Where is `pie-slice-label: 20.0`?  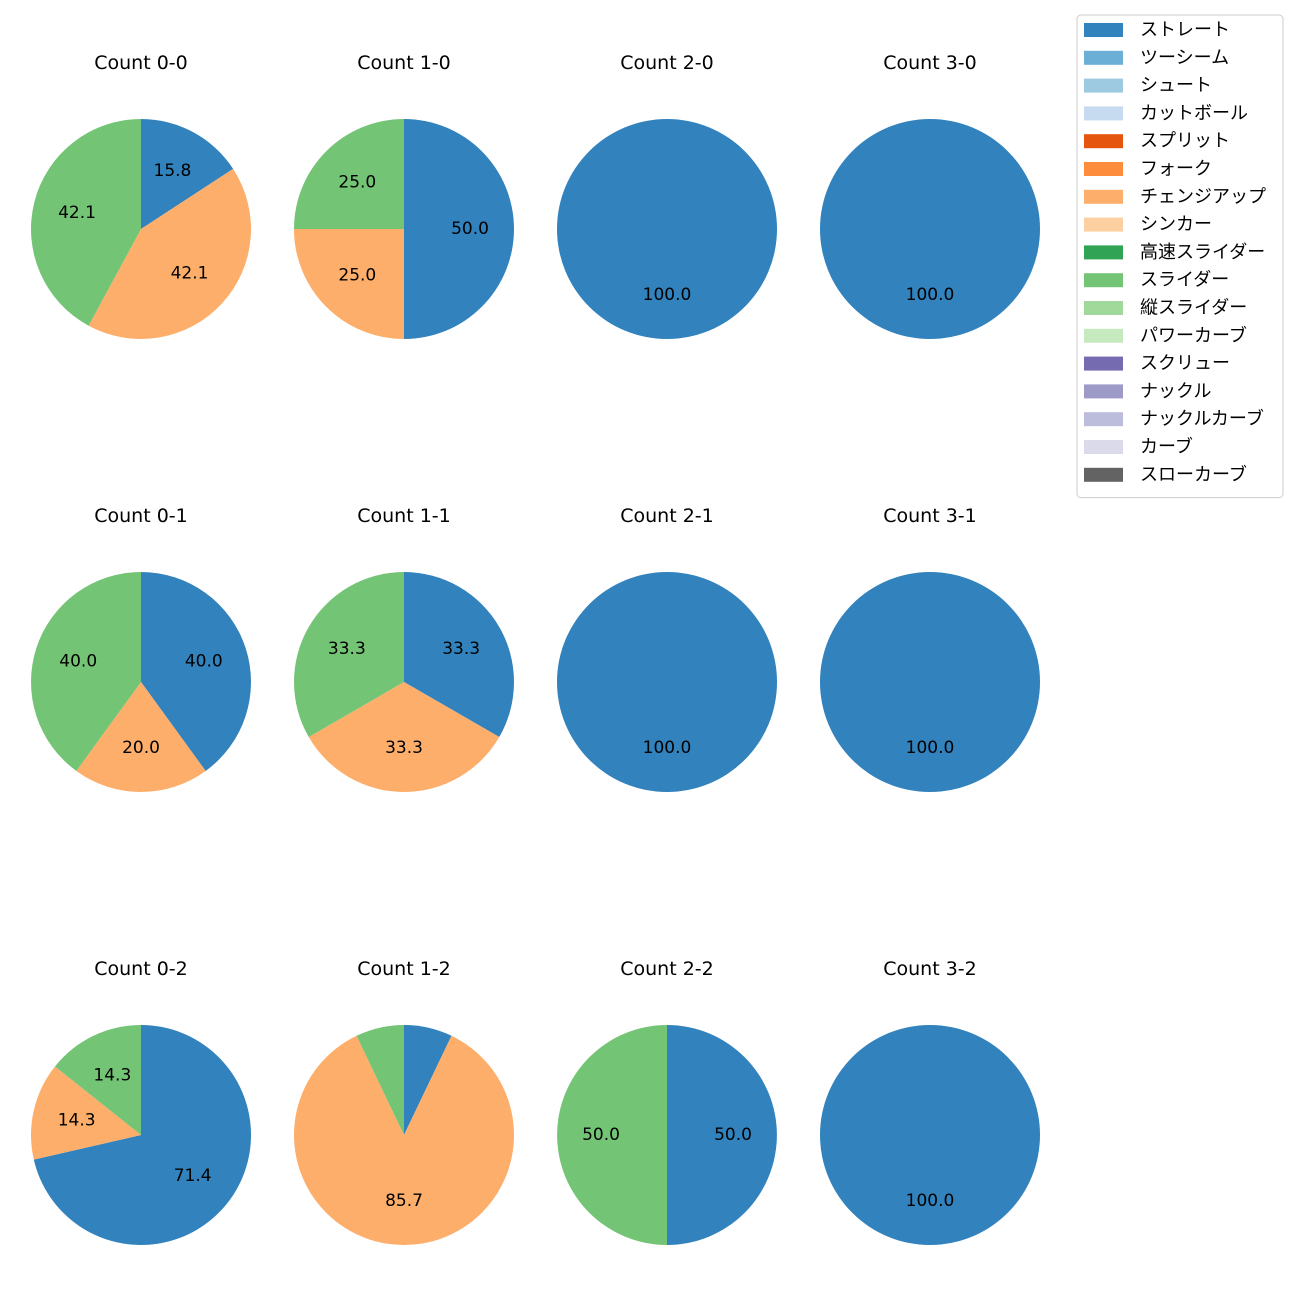 pie-slice-label: 20.0 is located at coordinates (141, 748).